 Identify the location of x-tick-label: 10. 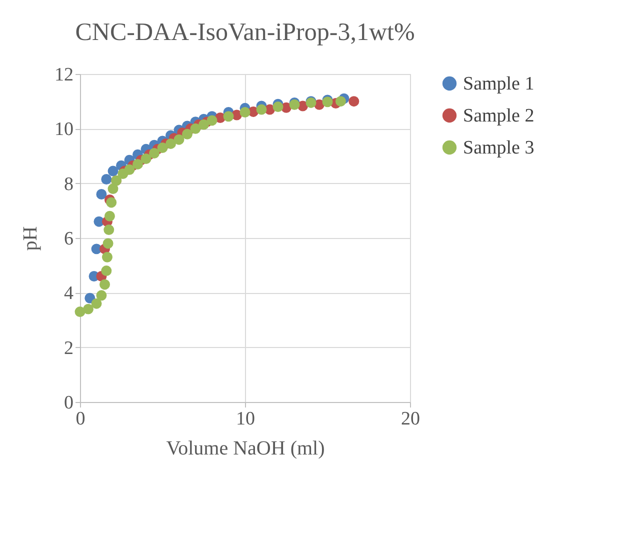
(245, 419).